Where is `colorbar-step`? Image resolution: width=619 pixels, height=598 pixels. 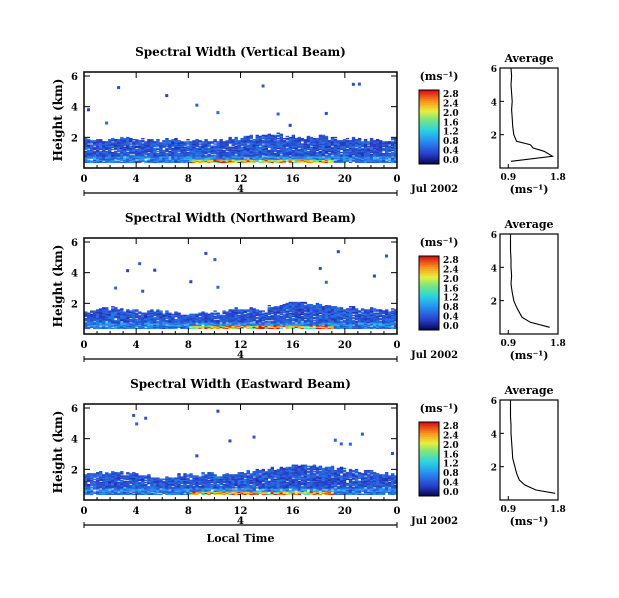
colorbar-step is located at coordinates (429, 281).